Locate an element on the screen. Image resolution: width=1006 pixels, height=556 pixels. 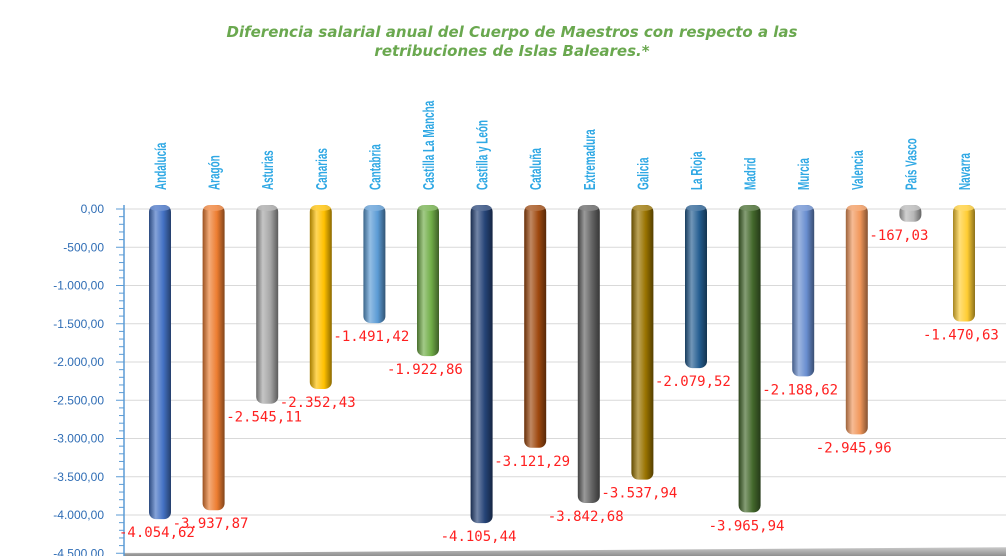
bar-cantabria is located at coordinates (374, 264).